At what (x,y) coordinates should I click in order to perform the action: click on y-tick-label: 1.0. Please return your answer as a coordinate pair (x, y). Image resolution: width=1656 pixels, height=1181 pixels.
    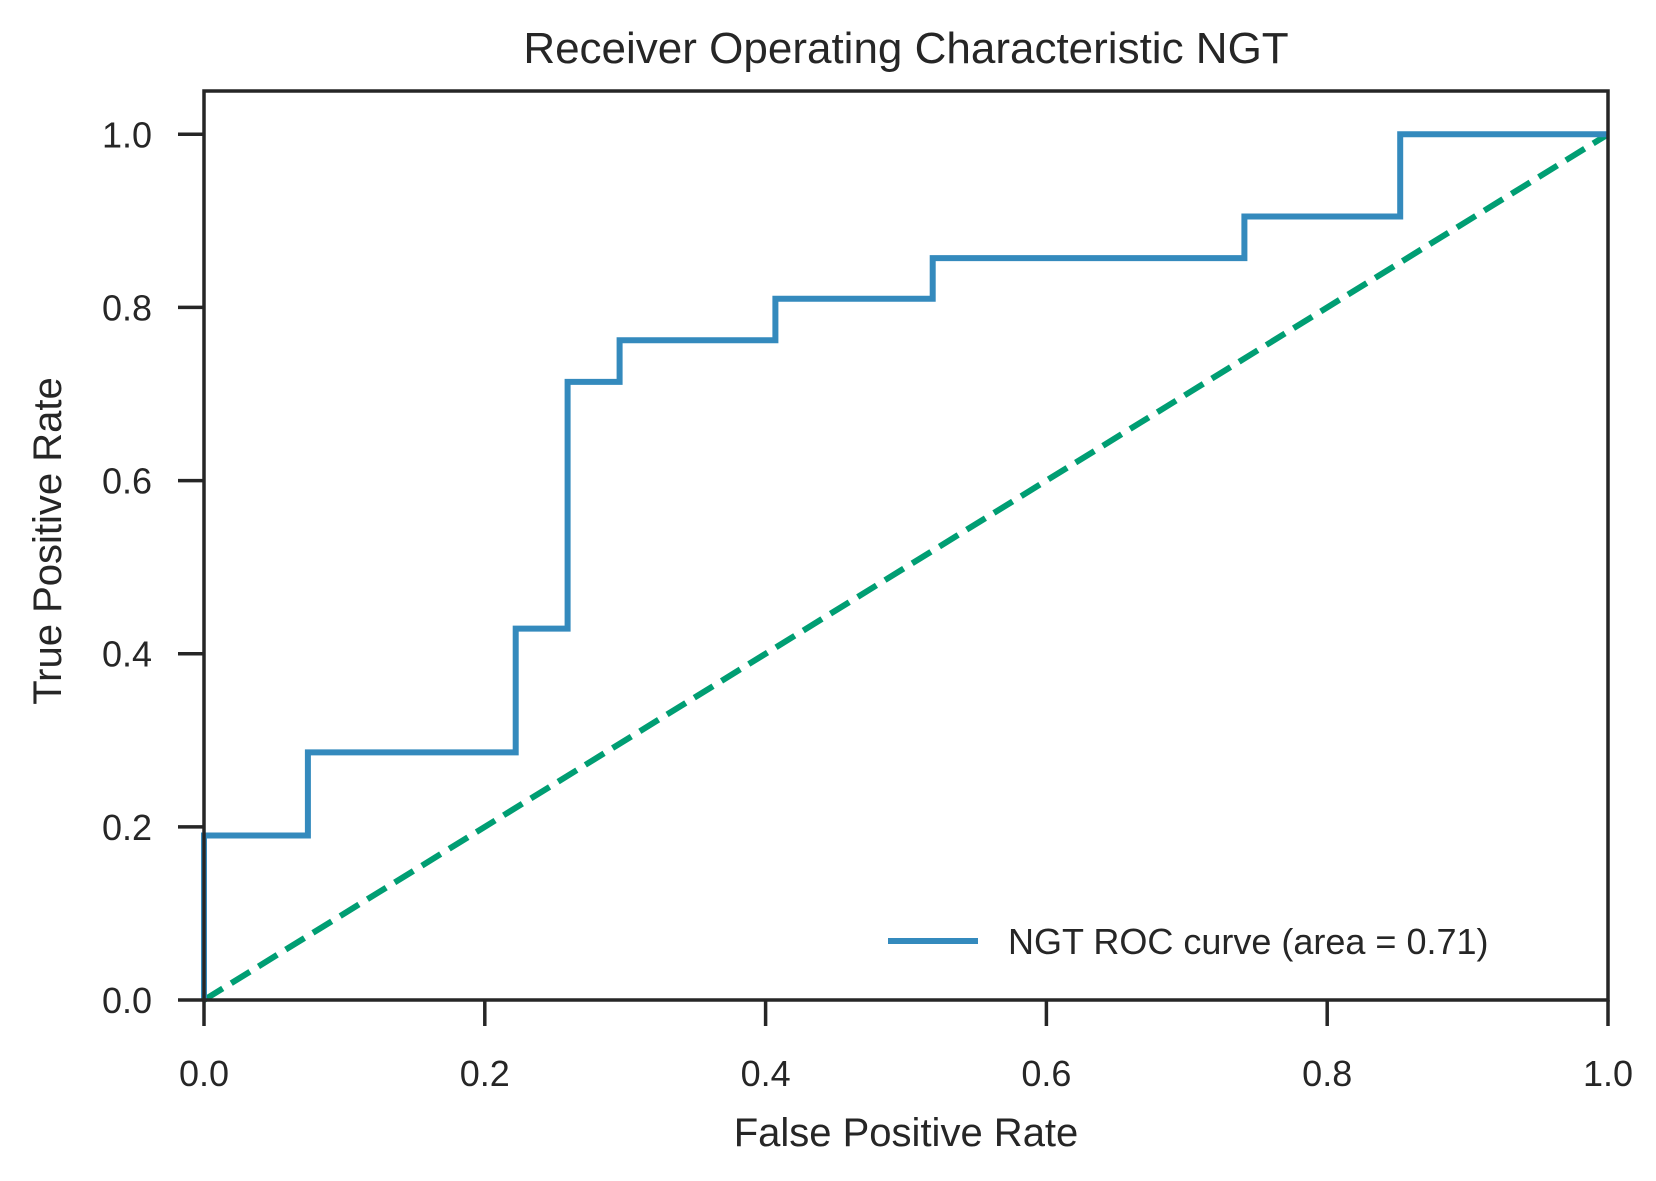
    Looking at the image, I should click on (127, 134).